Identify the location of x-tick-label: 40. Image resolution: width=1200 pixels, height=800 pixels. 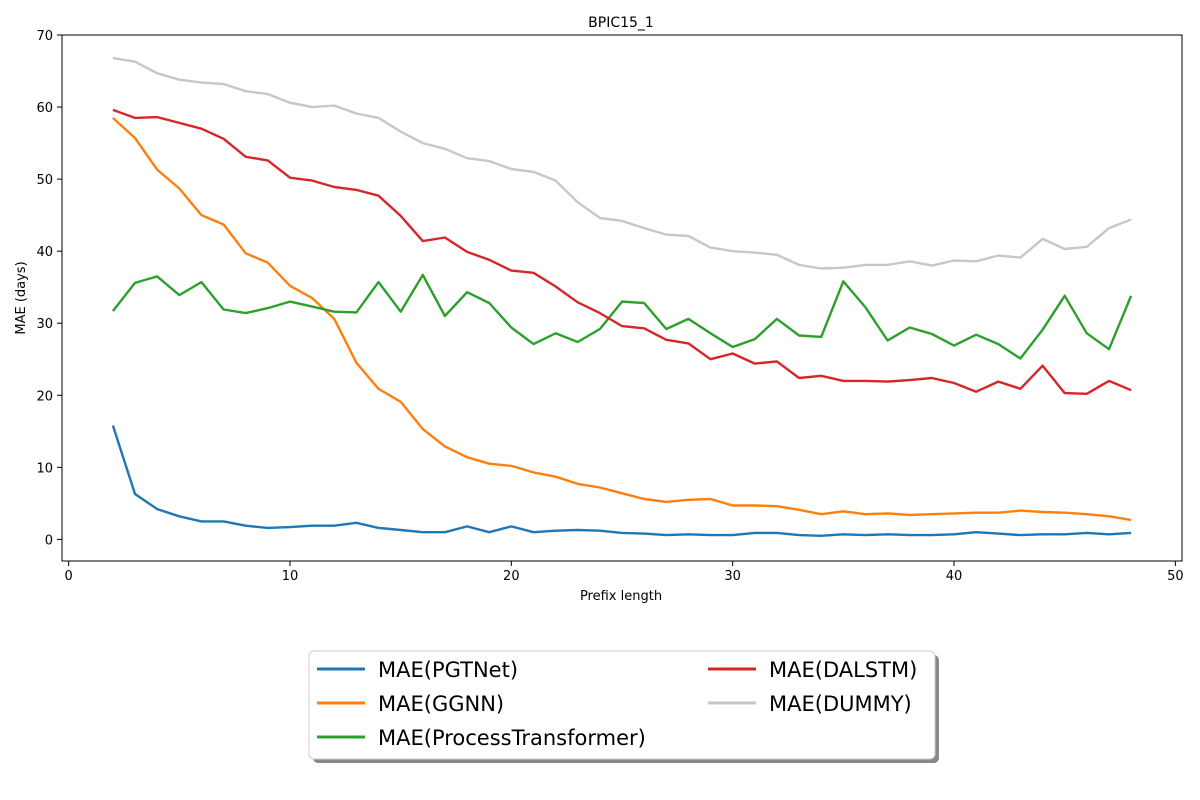
(954, 576).